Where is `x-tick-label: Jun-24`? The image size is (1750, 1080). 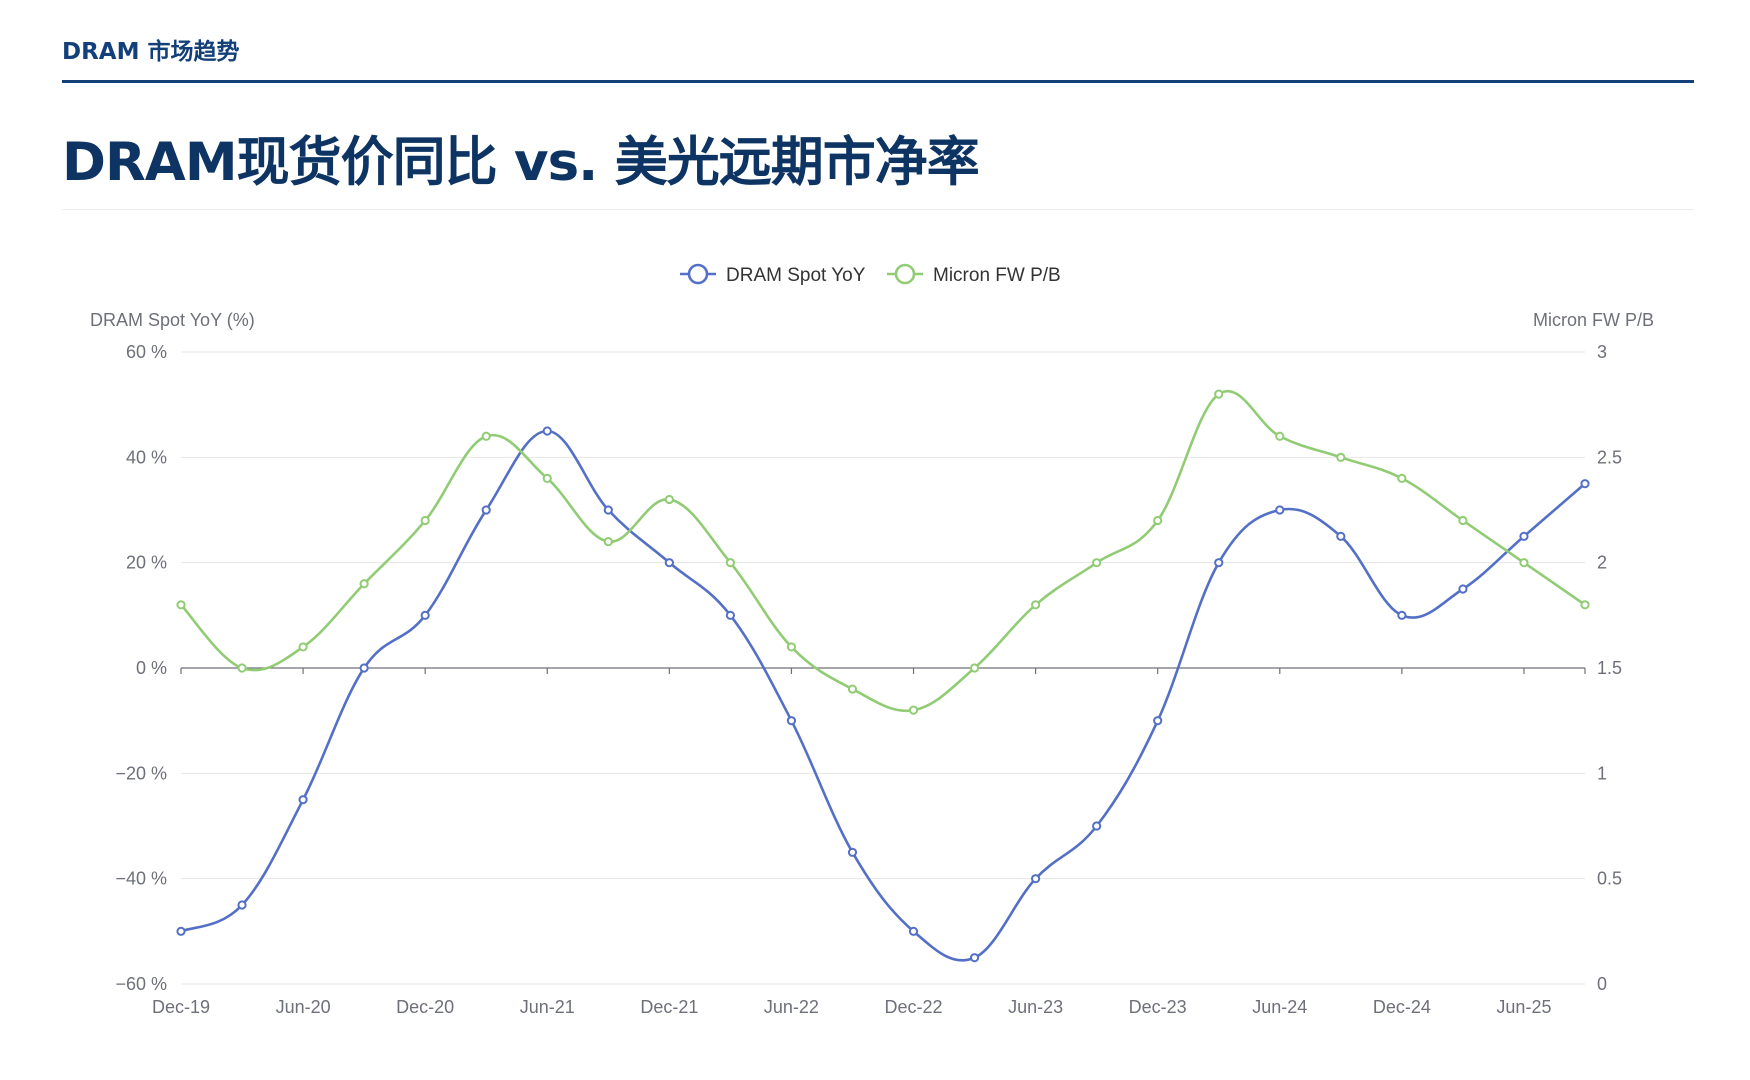 x-tick-label: Jun-24 is located at coordinates (1279, 1007).